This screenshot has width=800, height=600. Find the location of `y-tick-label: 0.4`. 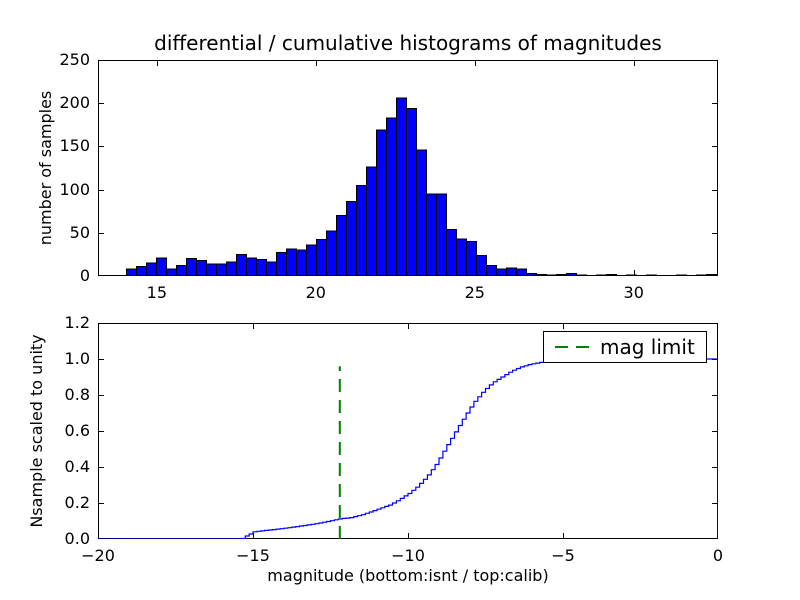

y-tick-label: 0.4 is located at coordinates (77, 466).